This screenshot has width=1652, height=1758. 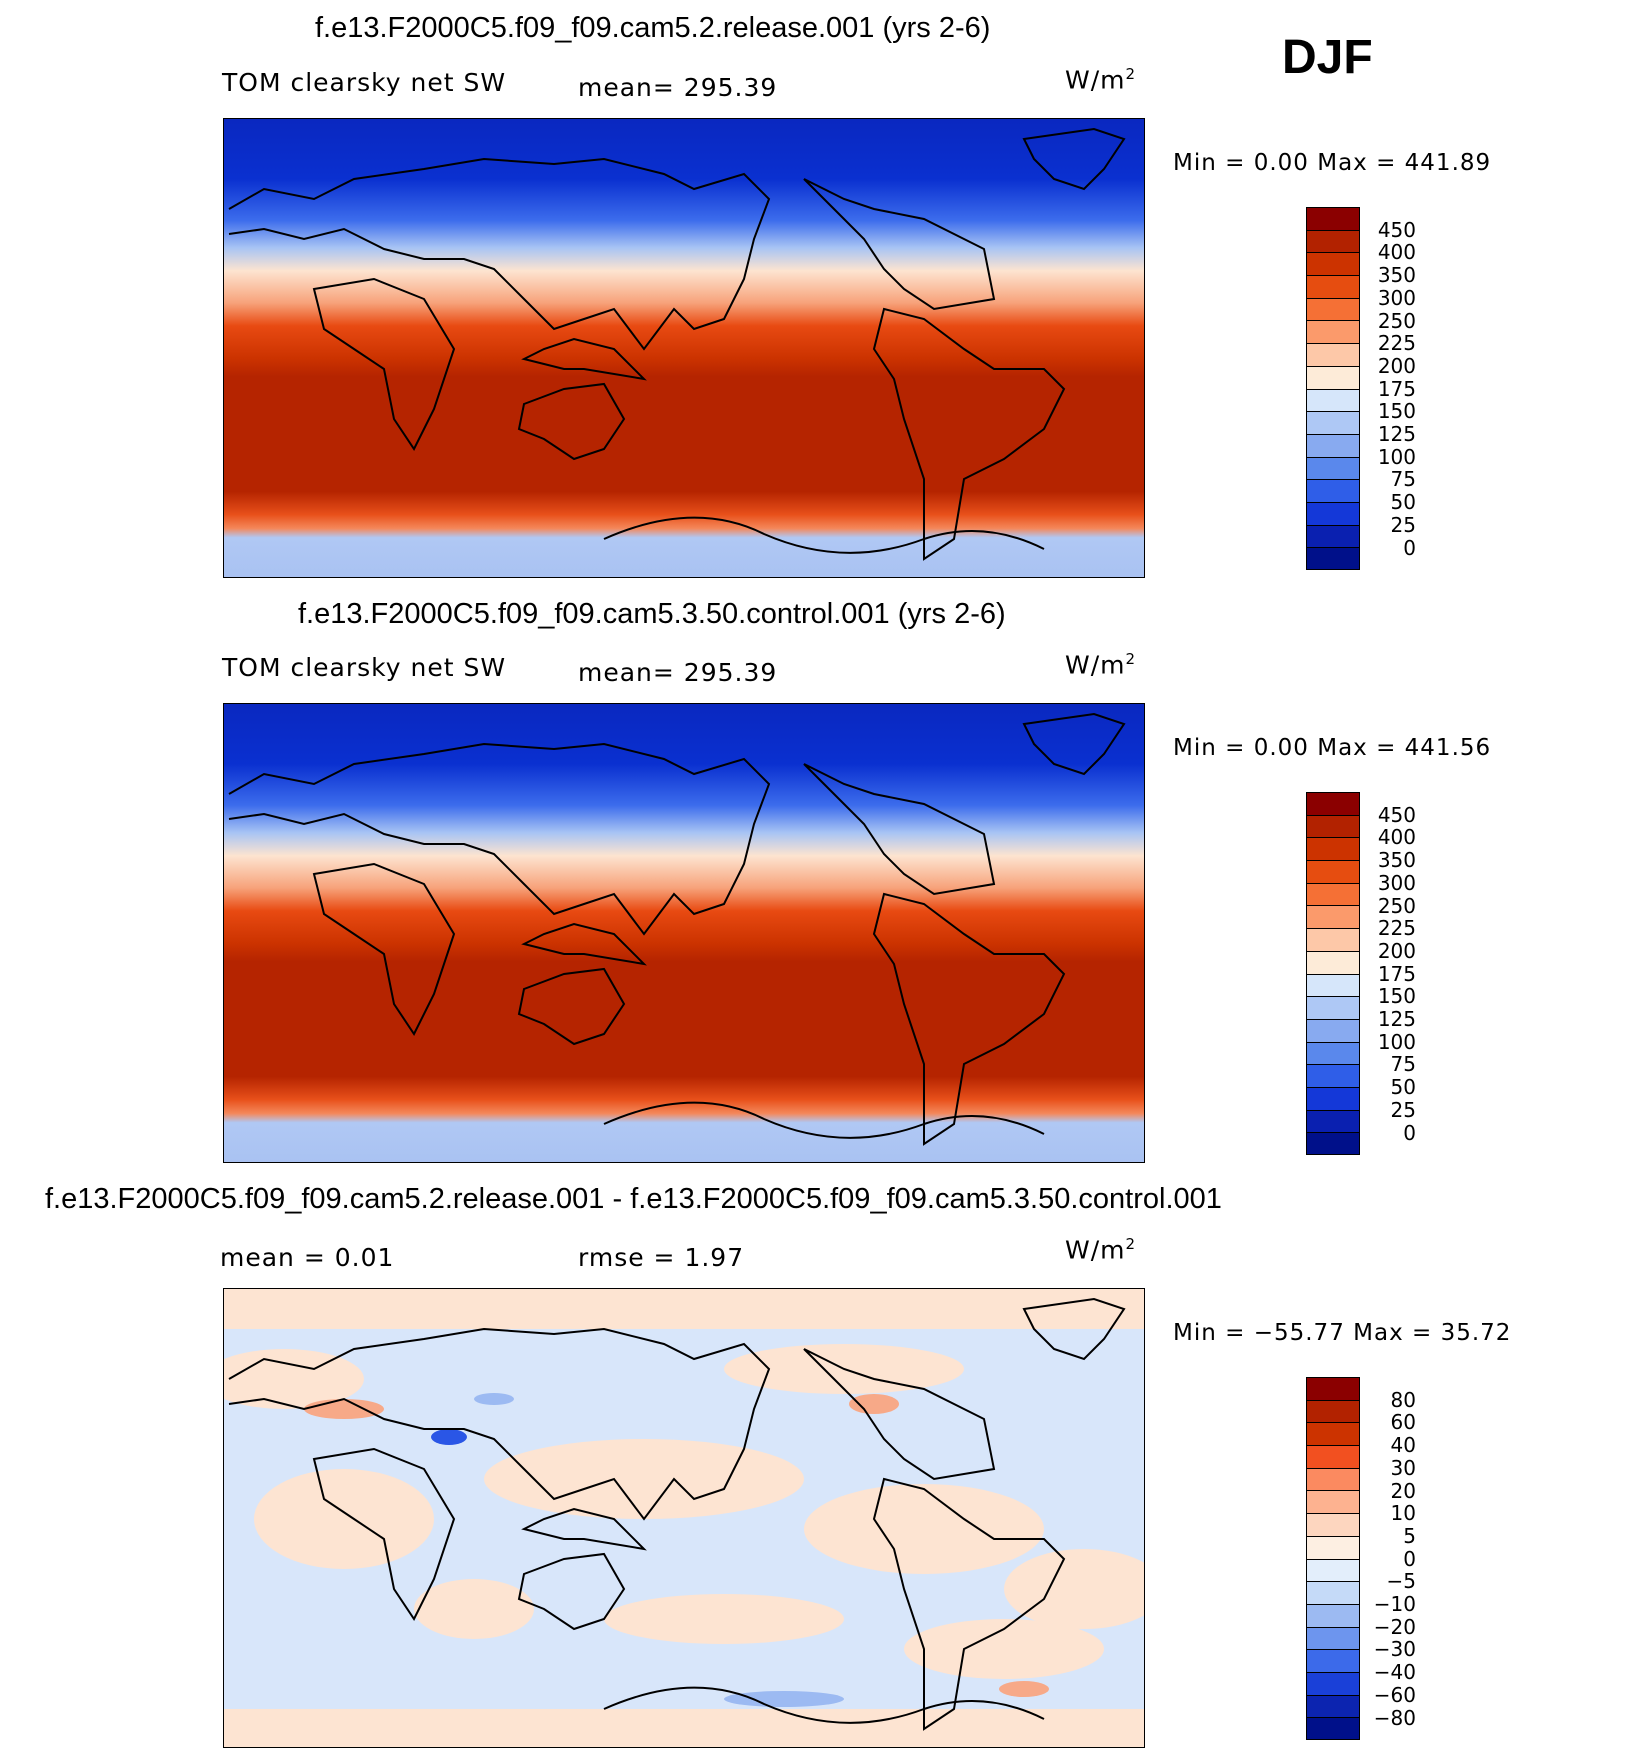 I want to click on panel3-map, so click(x=684, y=1518).